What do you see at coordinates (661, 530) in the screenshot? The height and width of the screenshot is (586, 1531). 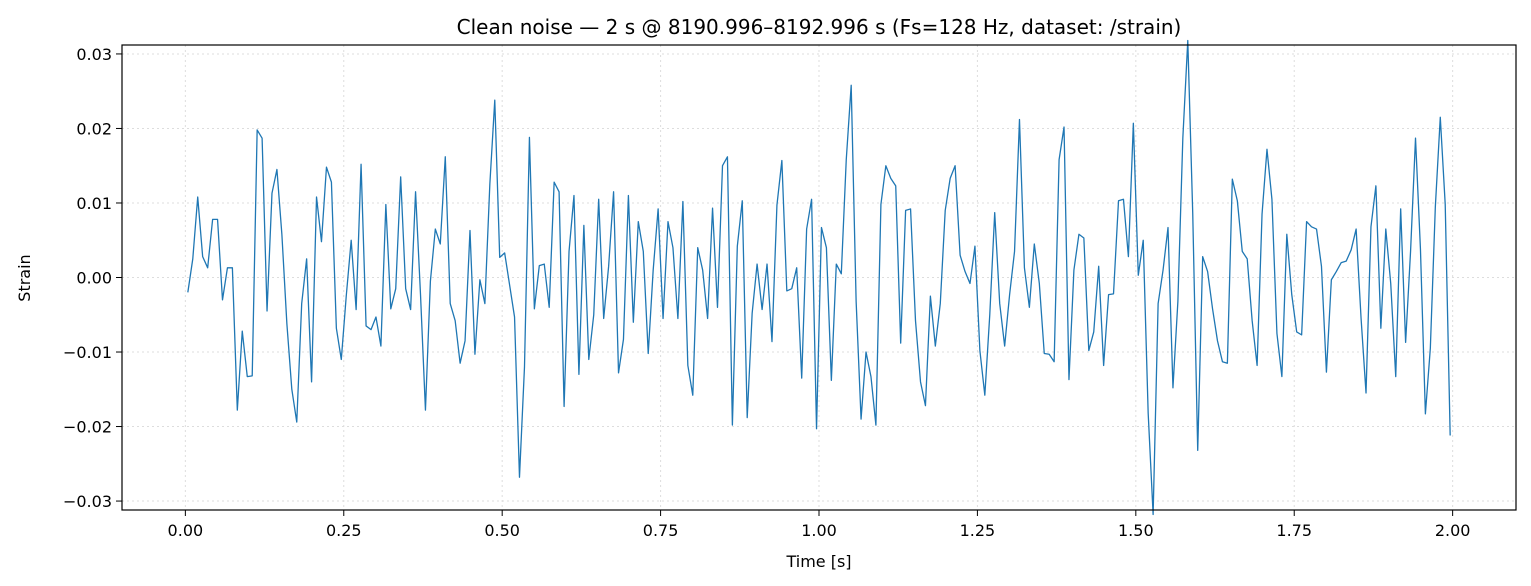 I see `x-tick-label: 0.75` at bounding box center [661, 530].